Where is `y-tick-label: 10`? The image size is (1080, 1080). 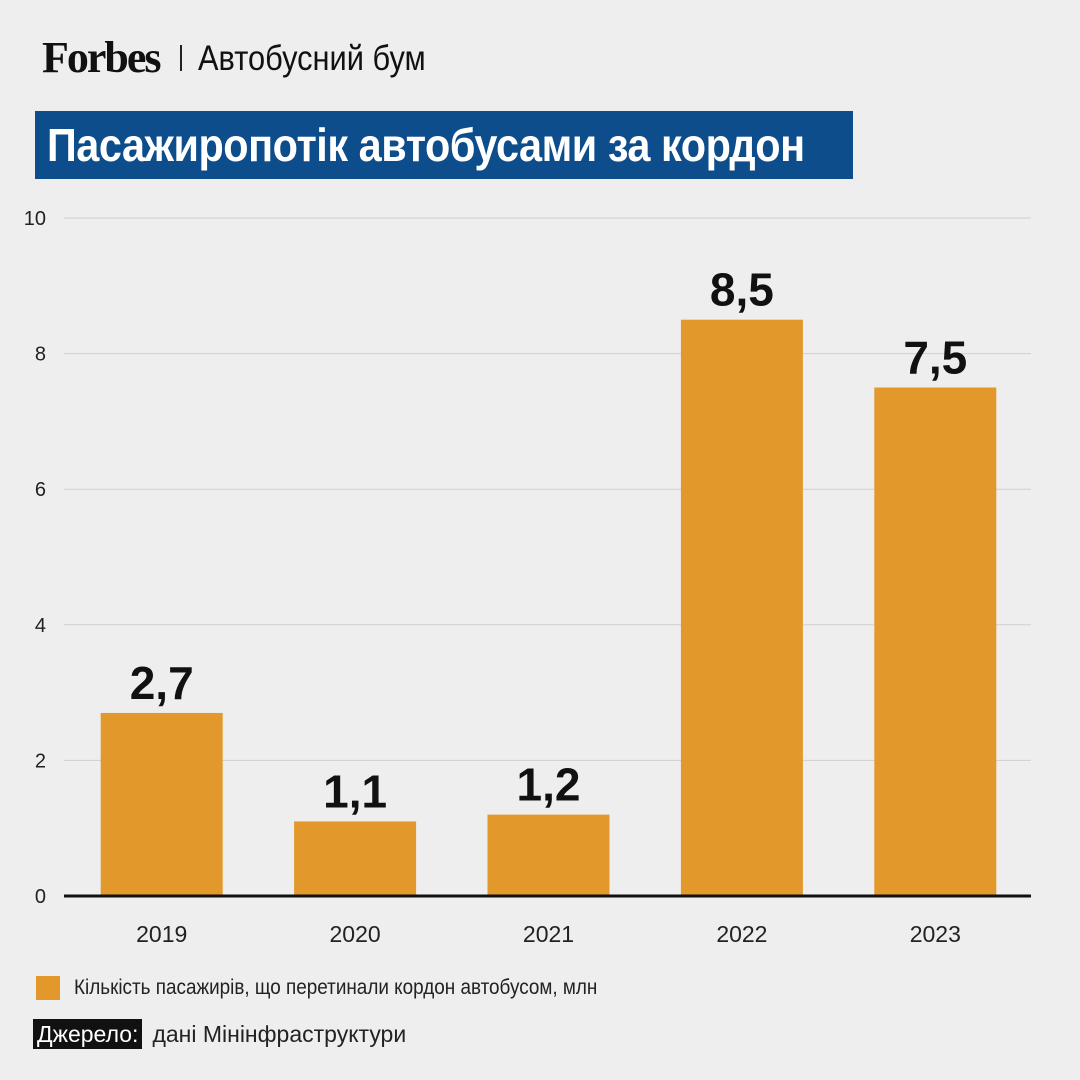 y-tick-label: 10 is located at coordinates (35, 219).